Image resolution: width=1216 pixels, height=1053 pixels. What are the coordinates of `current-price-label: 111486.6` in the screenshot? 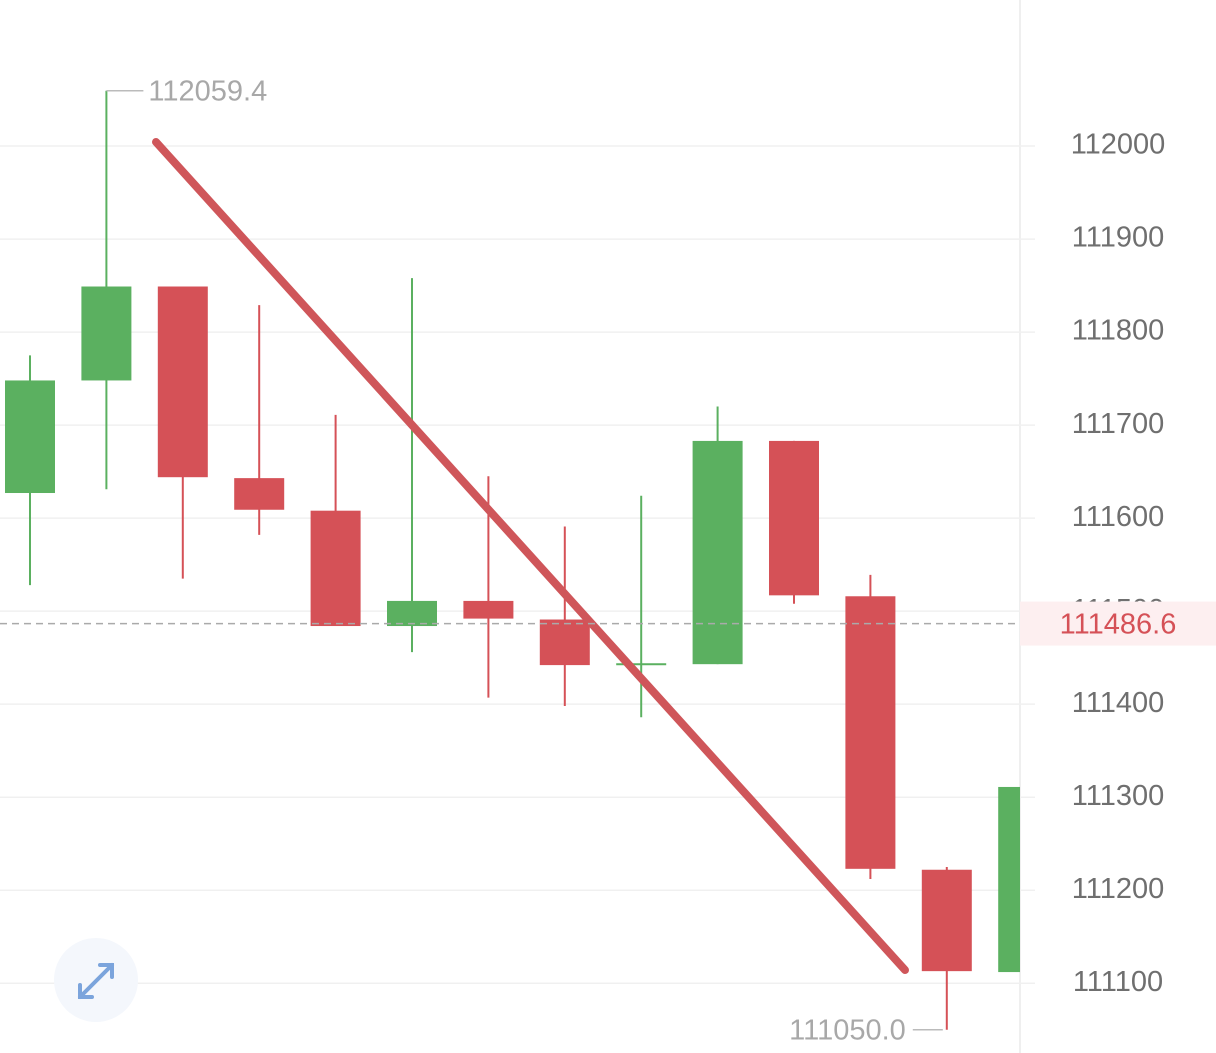 It's located at (1118, 624).